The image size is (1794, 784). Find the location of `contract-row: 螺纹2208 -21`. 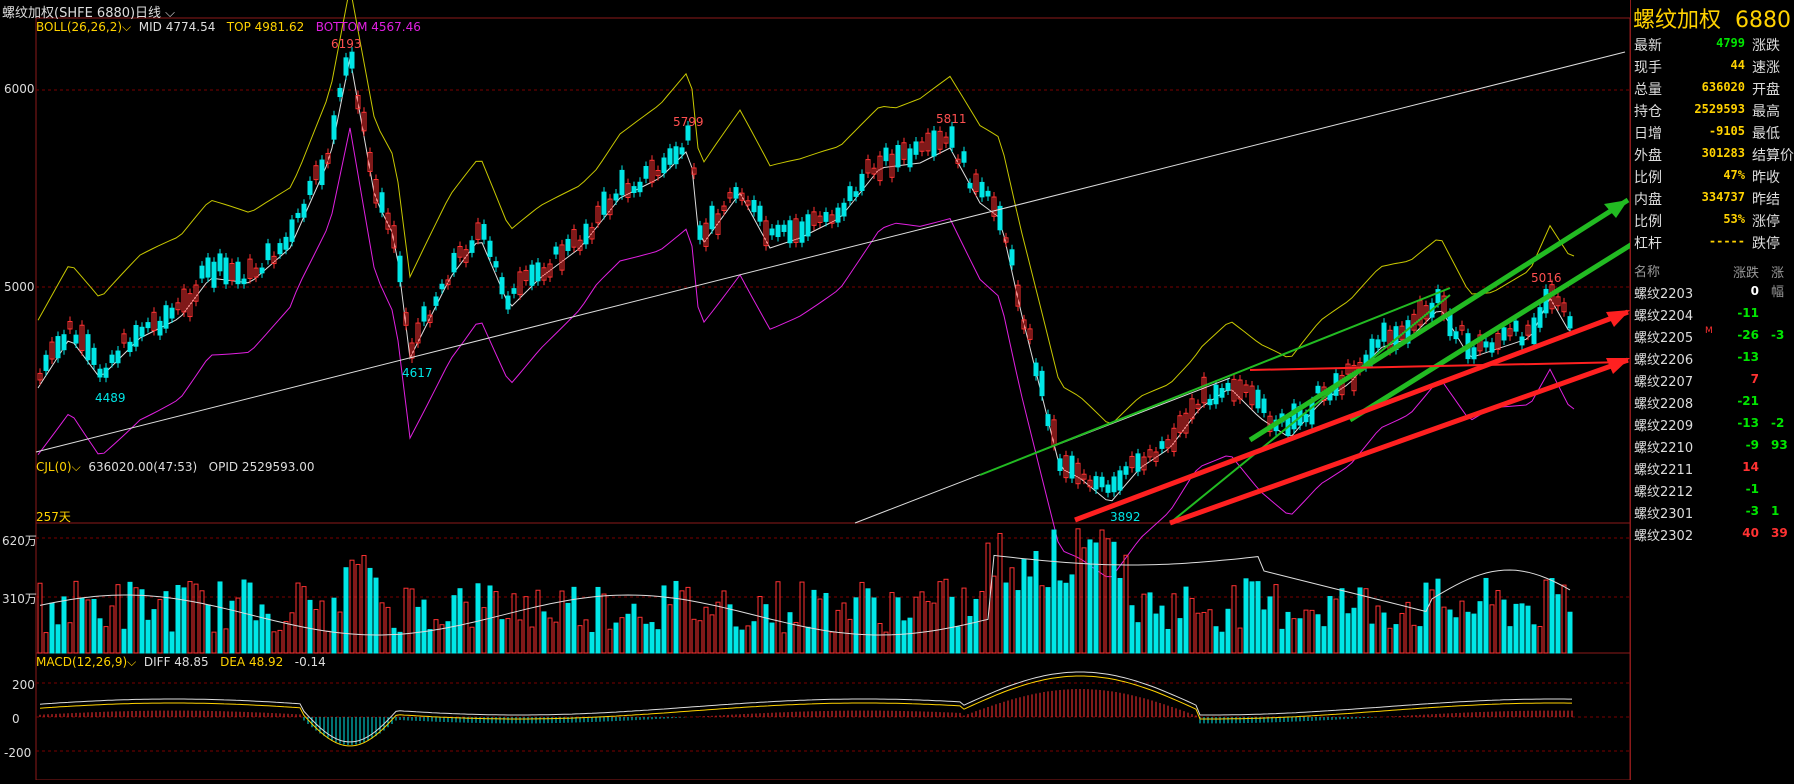

contract-row: 螺纹2208 -21 is located at coordinates (1712, 401).